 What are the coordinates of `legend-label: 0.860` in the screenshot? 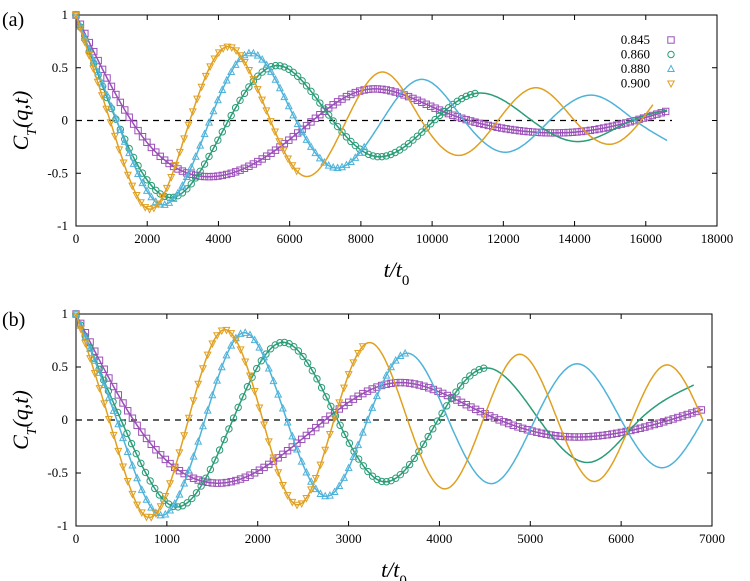 It's located at (635, 54).